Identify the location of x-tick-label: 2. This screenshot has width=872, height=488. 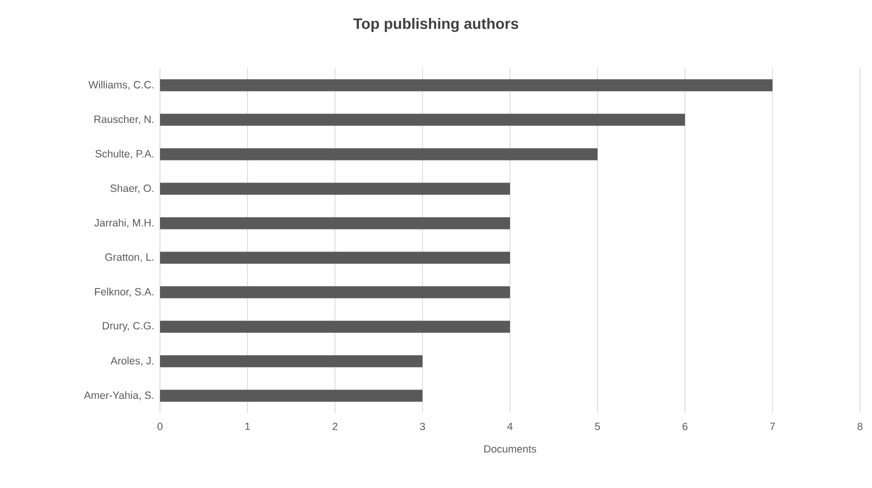
(335, 426).